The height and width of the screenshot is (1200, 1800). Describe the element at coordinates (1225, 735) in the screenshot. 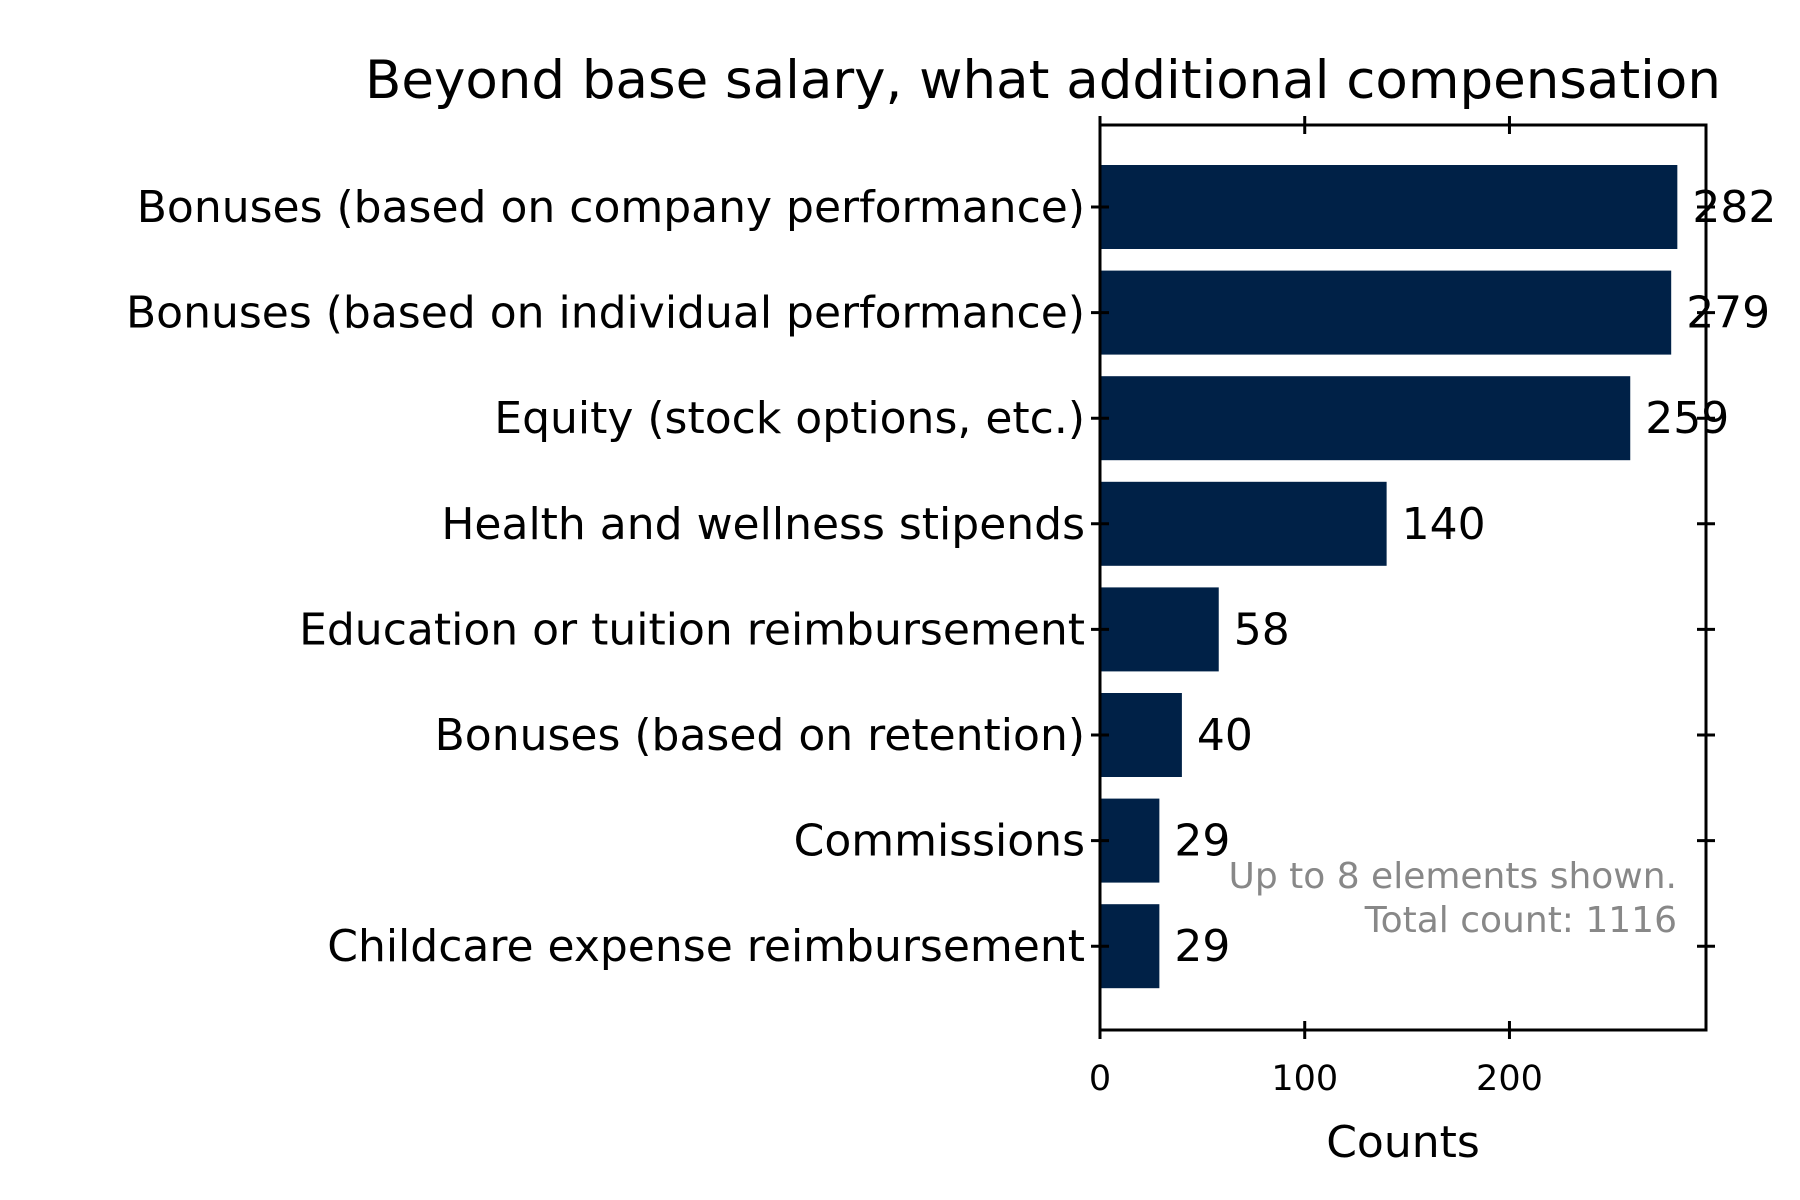

I see `value-label: 40` at that location.